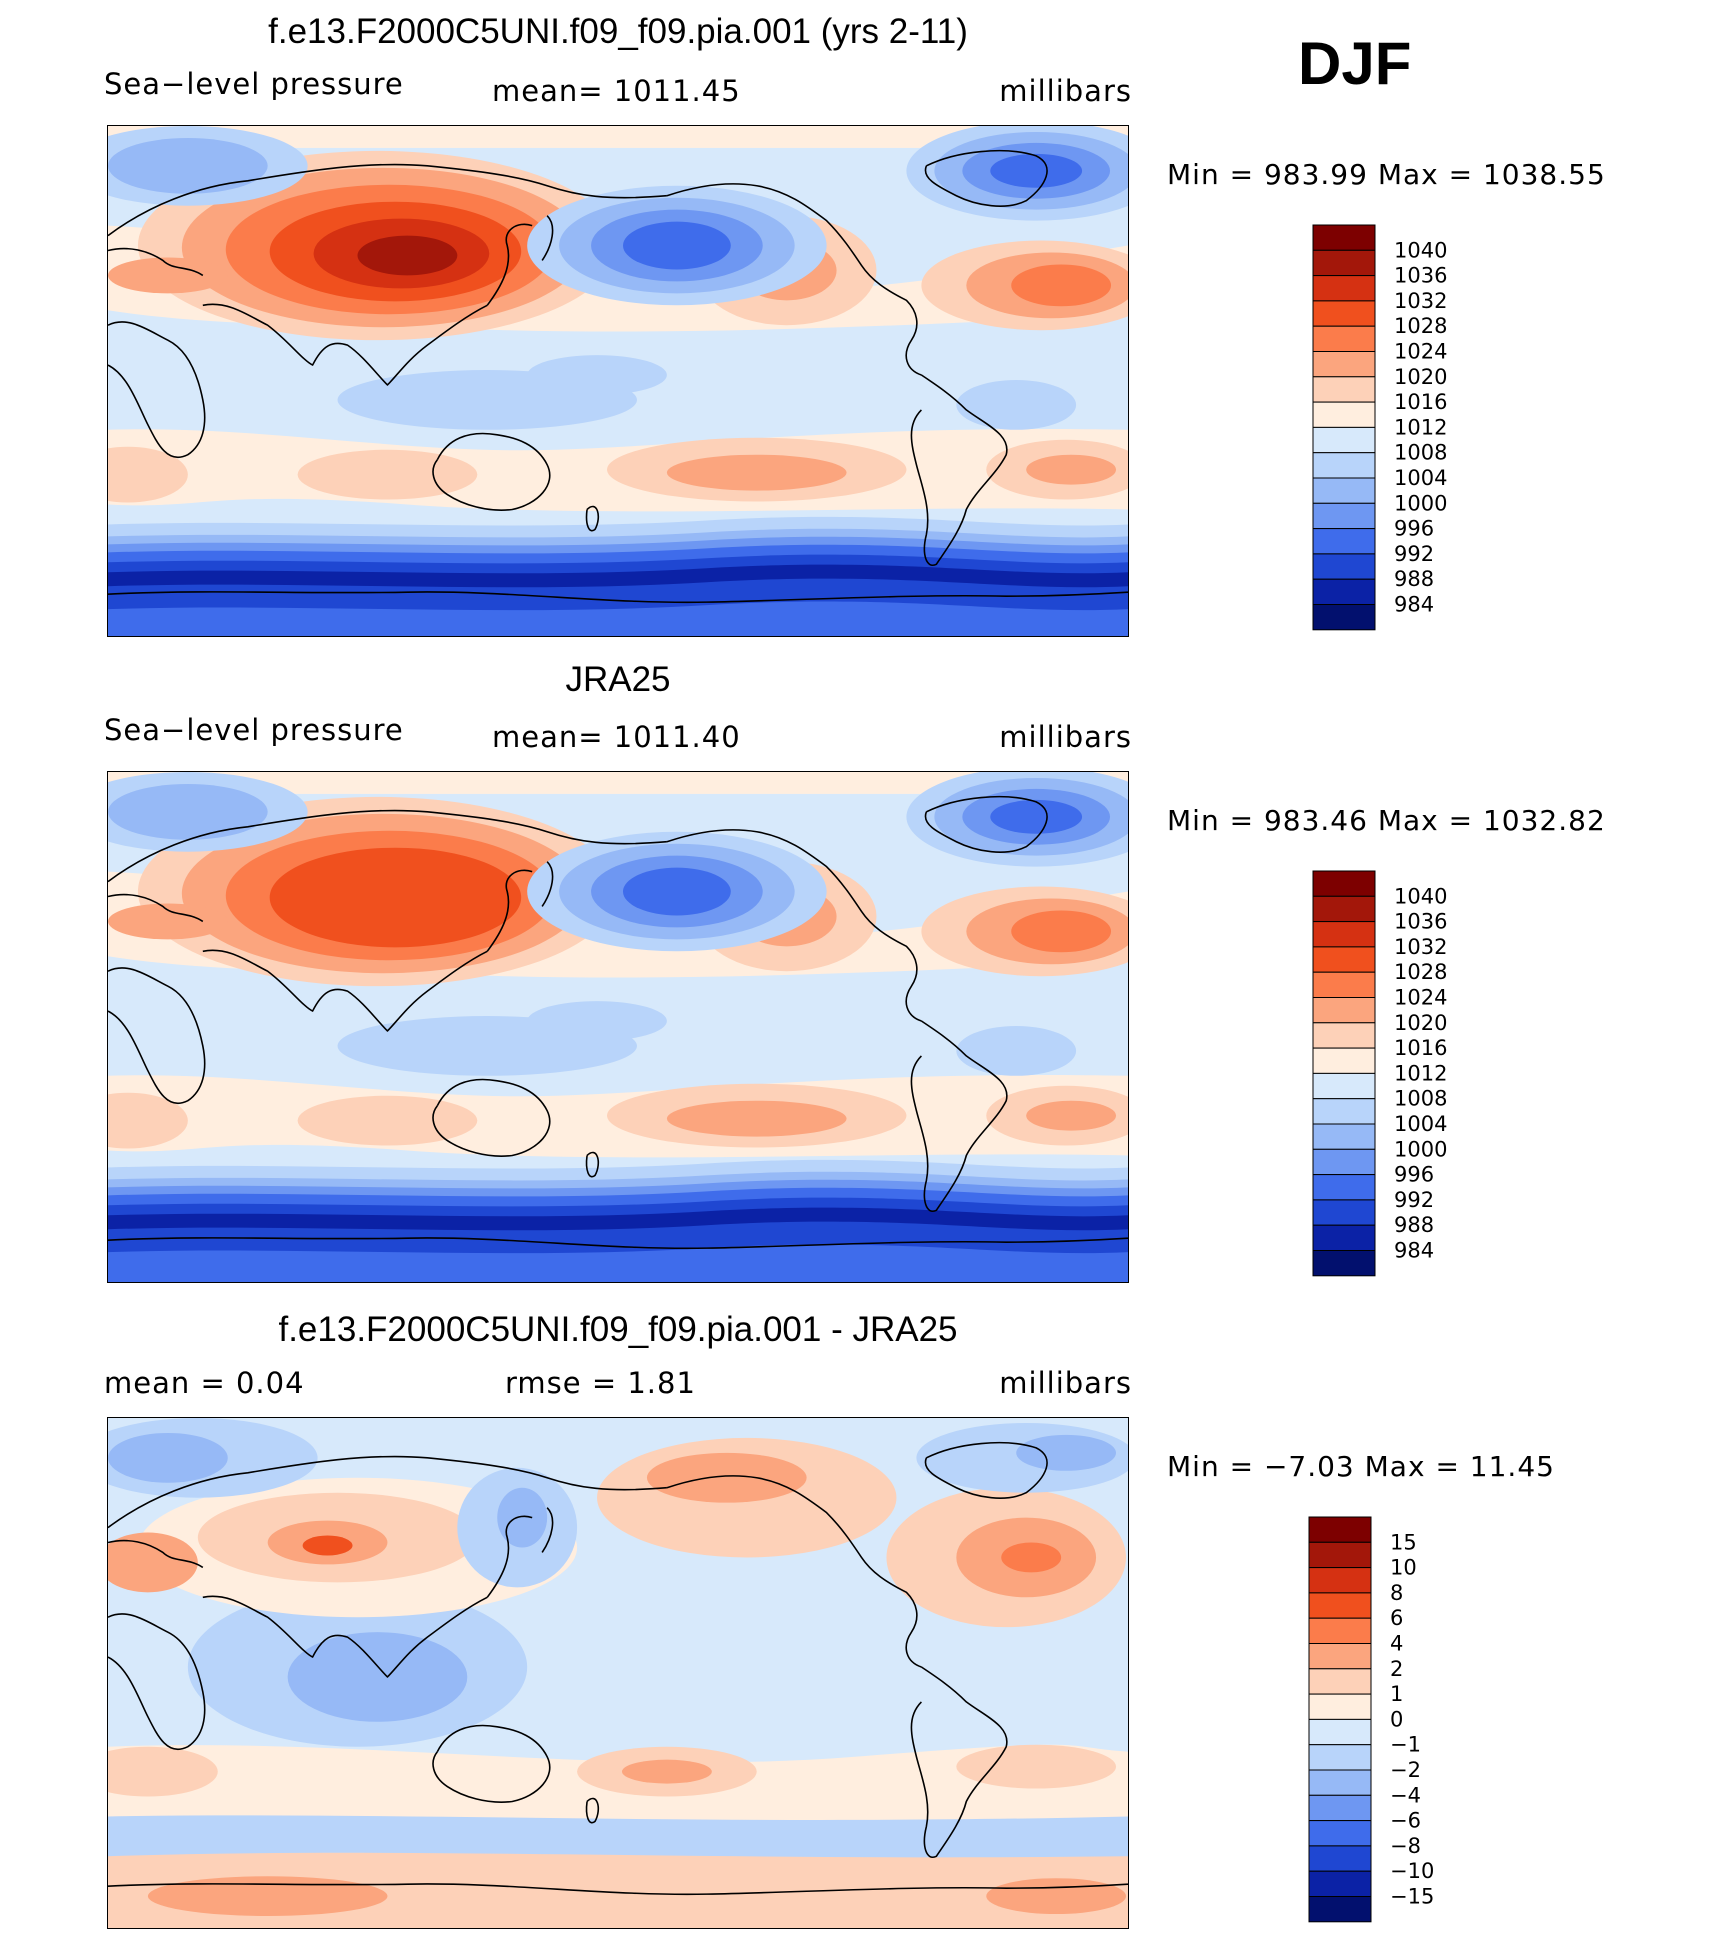 The image size is (1710, 1941). I want to click on panel-obs-mean: mean= 1011.40, so click(616, 737).